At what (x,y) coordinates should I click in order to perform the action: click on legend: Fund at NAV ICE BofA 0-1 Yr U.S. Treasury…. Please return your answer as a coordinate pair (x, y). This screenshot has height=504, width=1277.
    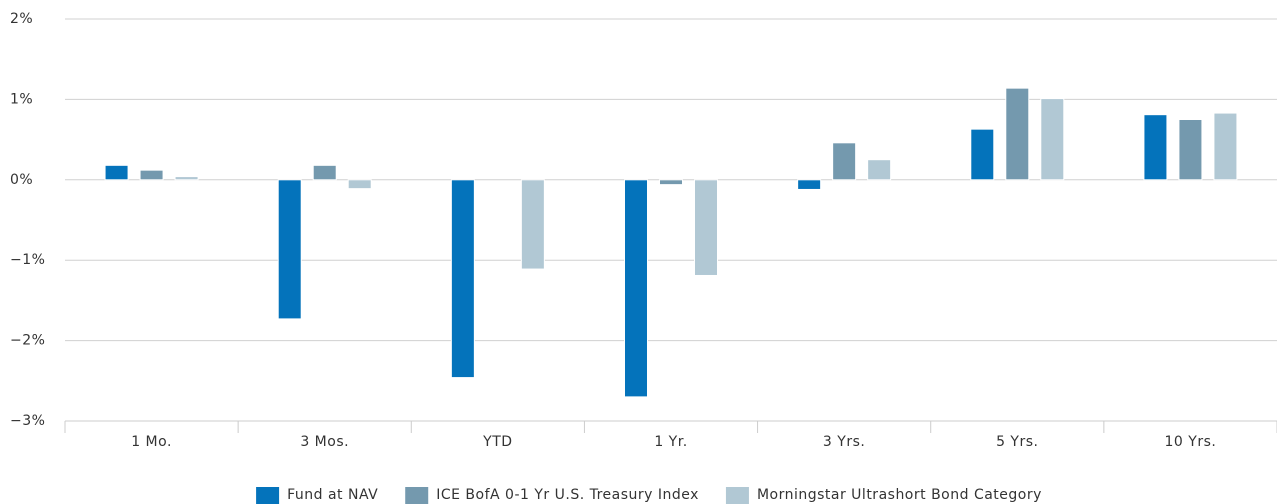
    Looking at the image, I should click on (649, 495).